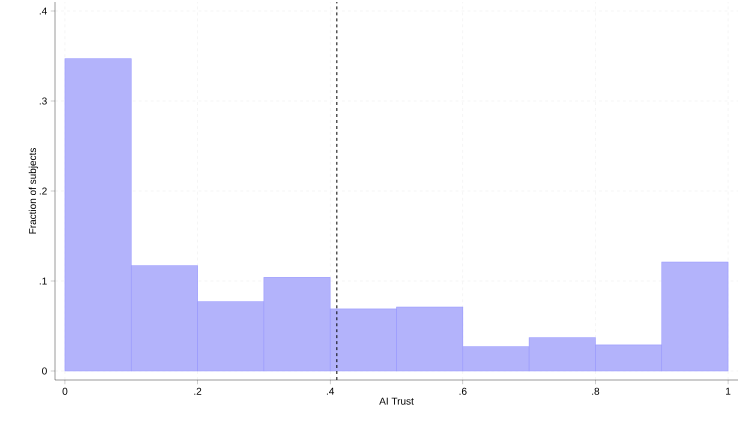 This screenshot has height=429, width=739. I want to click on x-tick-label: .8, so click(596, 391).